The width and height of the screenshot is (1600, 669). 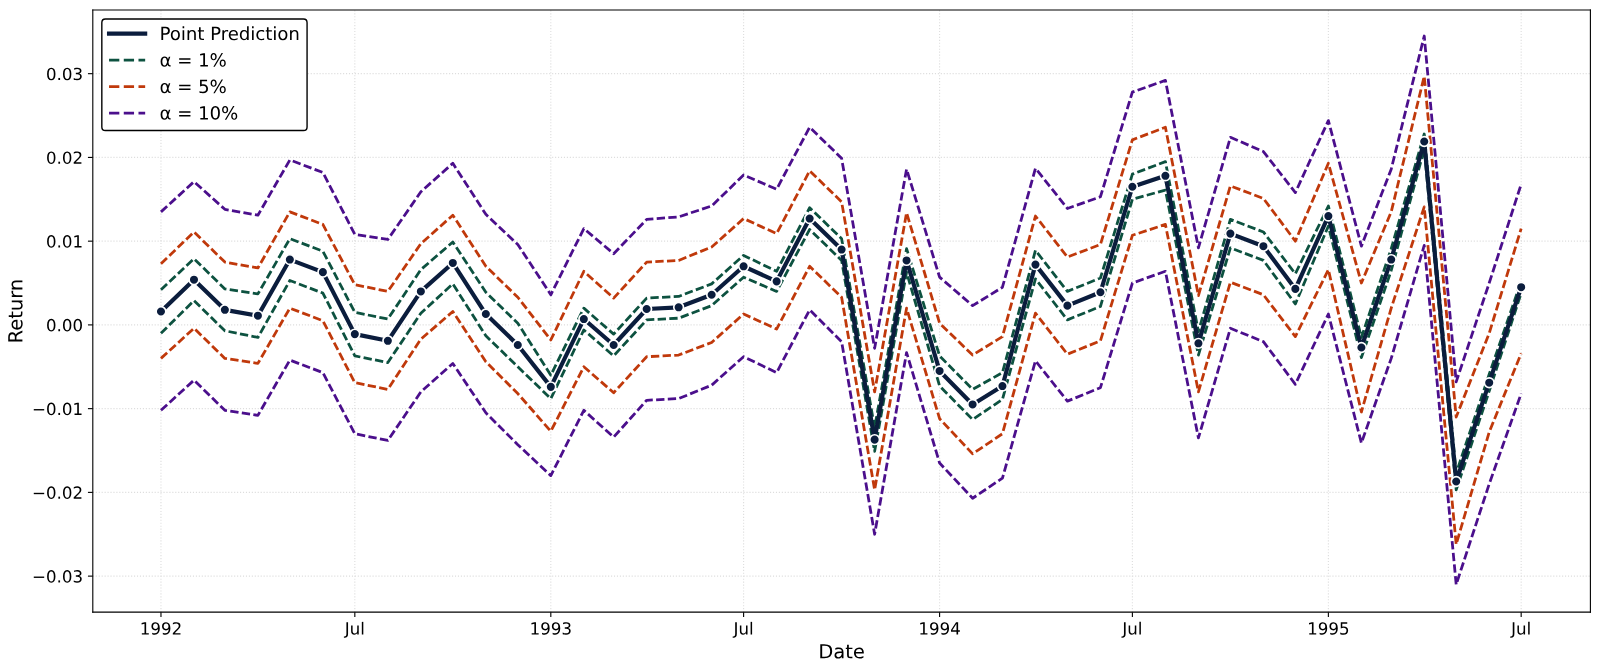 What do you see at coordinates (551, 628) in the screenshot?
I see `x-tick-label: 1993` at bounding box center [551, 628].